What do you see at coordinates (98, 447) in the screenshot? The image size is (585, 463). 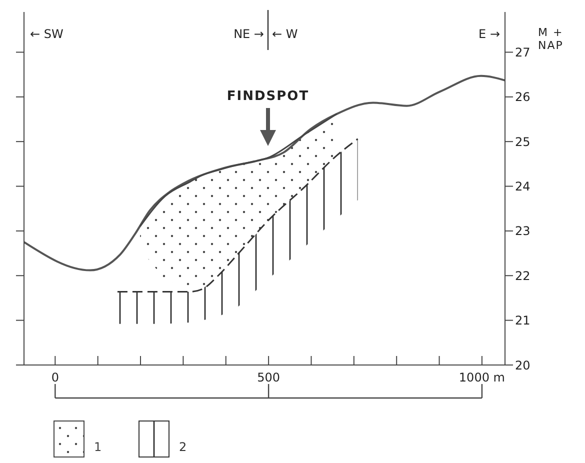 I see `text: 1` at bounding box center [98, 447].